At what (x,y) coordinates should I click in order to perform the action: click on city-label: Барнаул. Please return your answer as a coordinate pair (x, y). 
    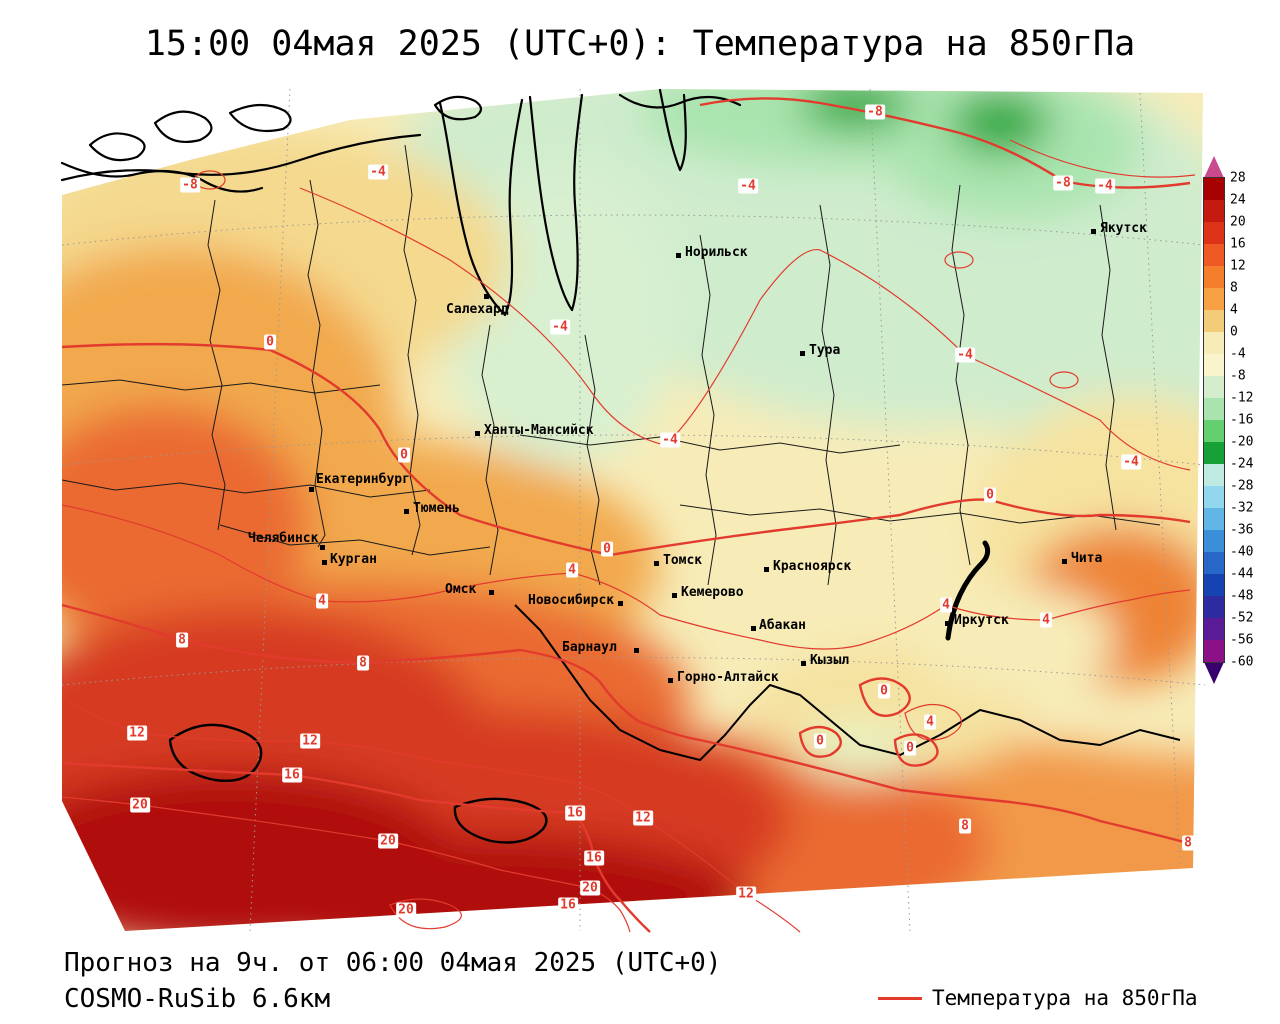
    Looking at the image, I should click on (589, 647).